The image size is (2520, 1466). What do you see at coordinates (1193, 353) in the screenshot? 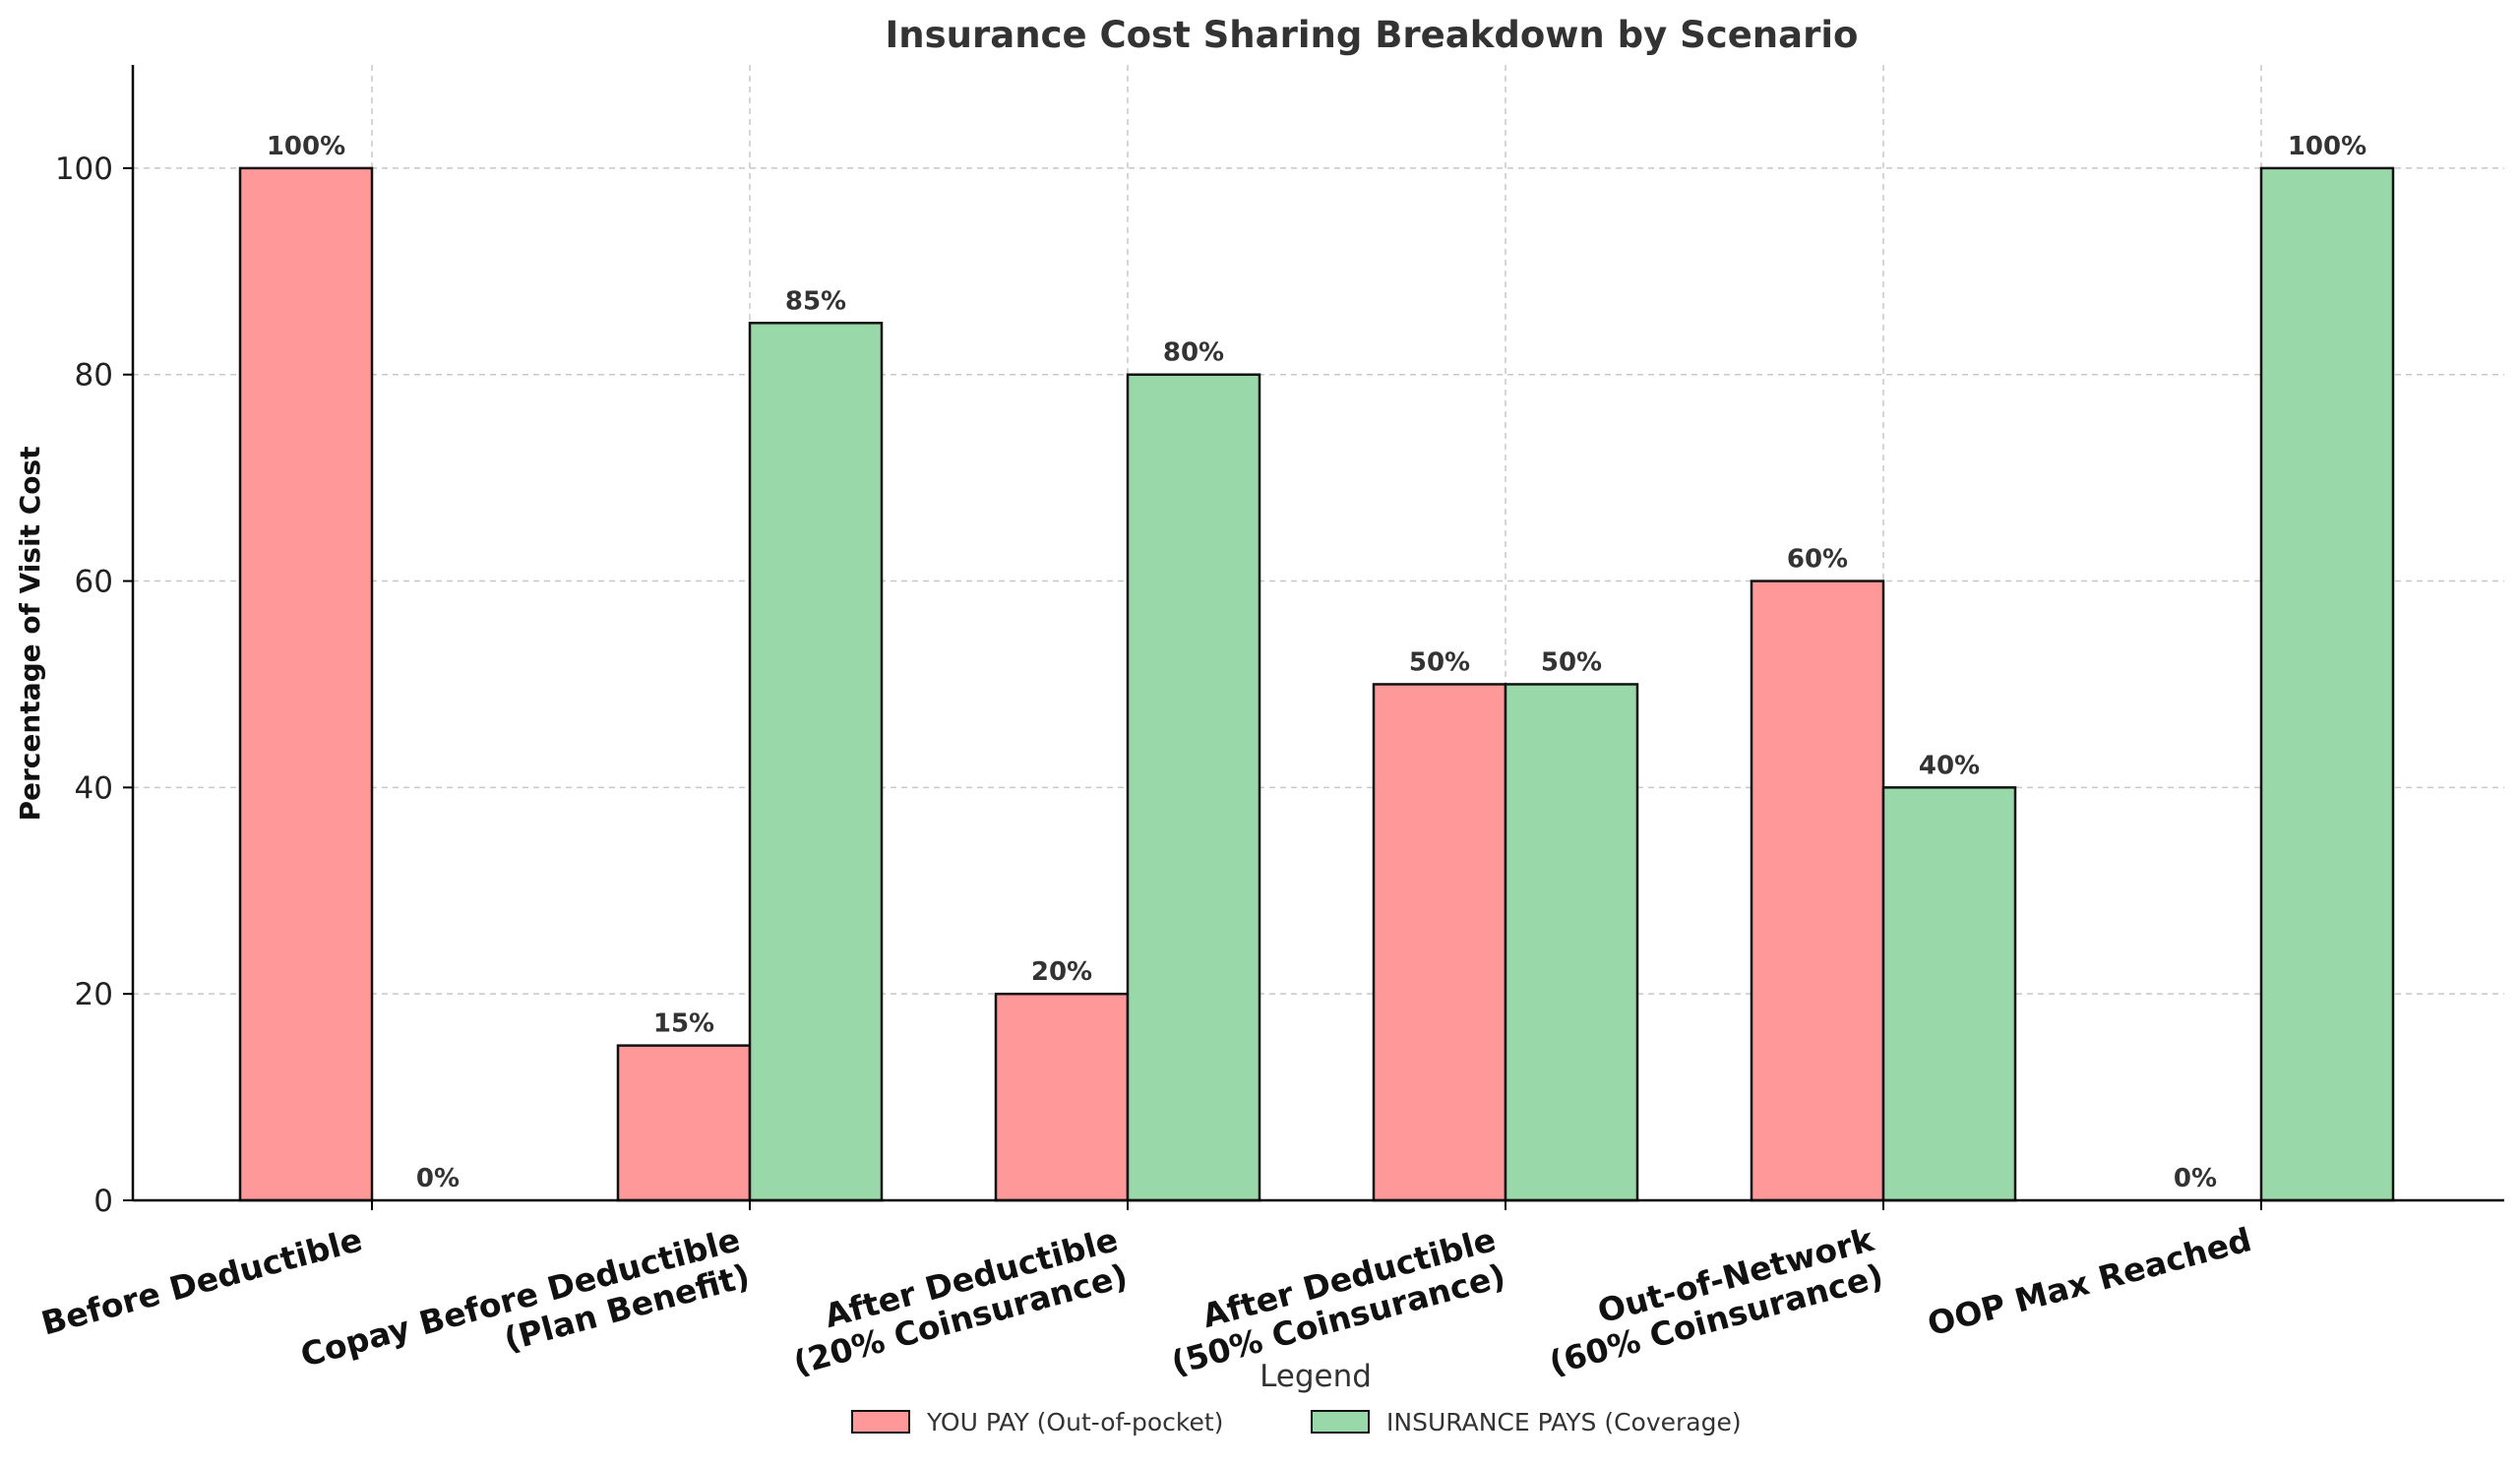
I see `bar-value-label: 80%` at bounding box center [1193, 353].